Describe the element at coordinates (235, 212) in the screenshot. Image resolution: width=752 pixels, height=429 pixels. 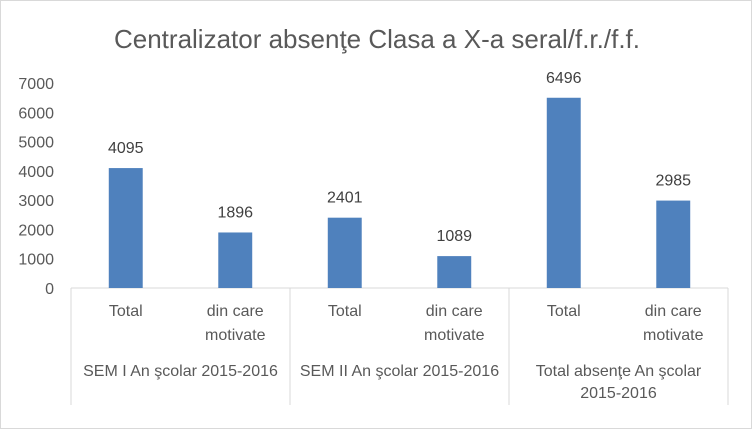
I see `data-label: 1896` at that location.